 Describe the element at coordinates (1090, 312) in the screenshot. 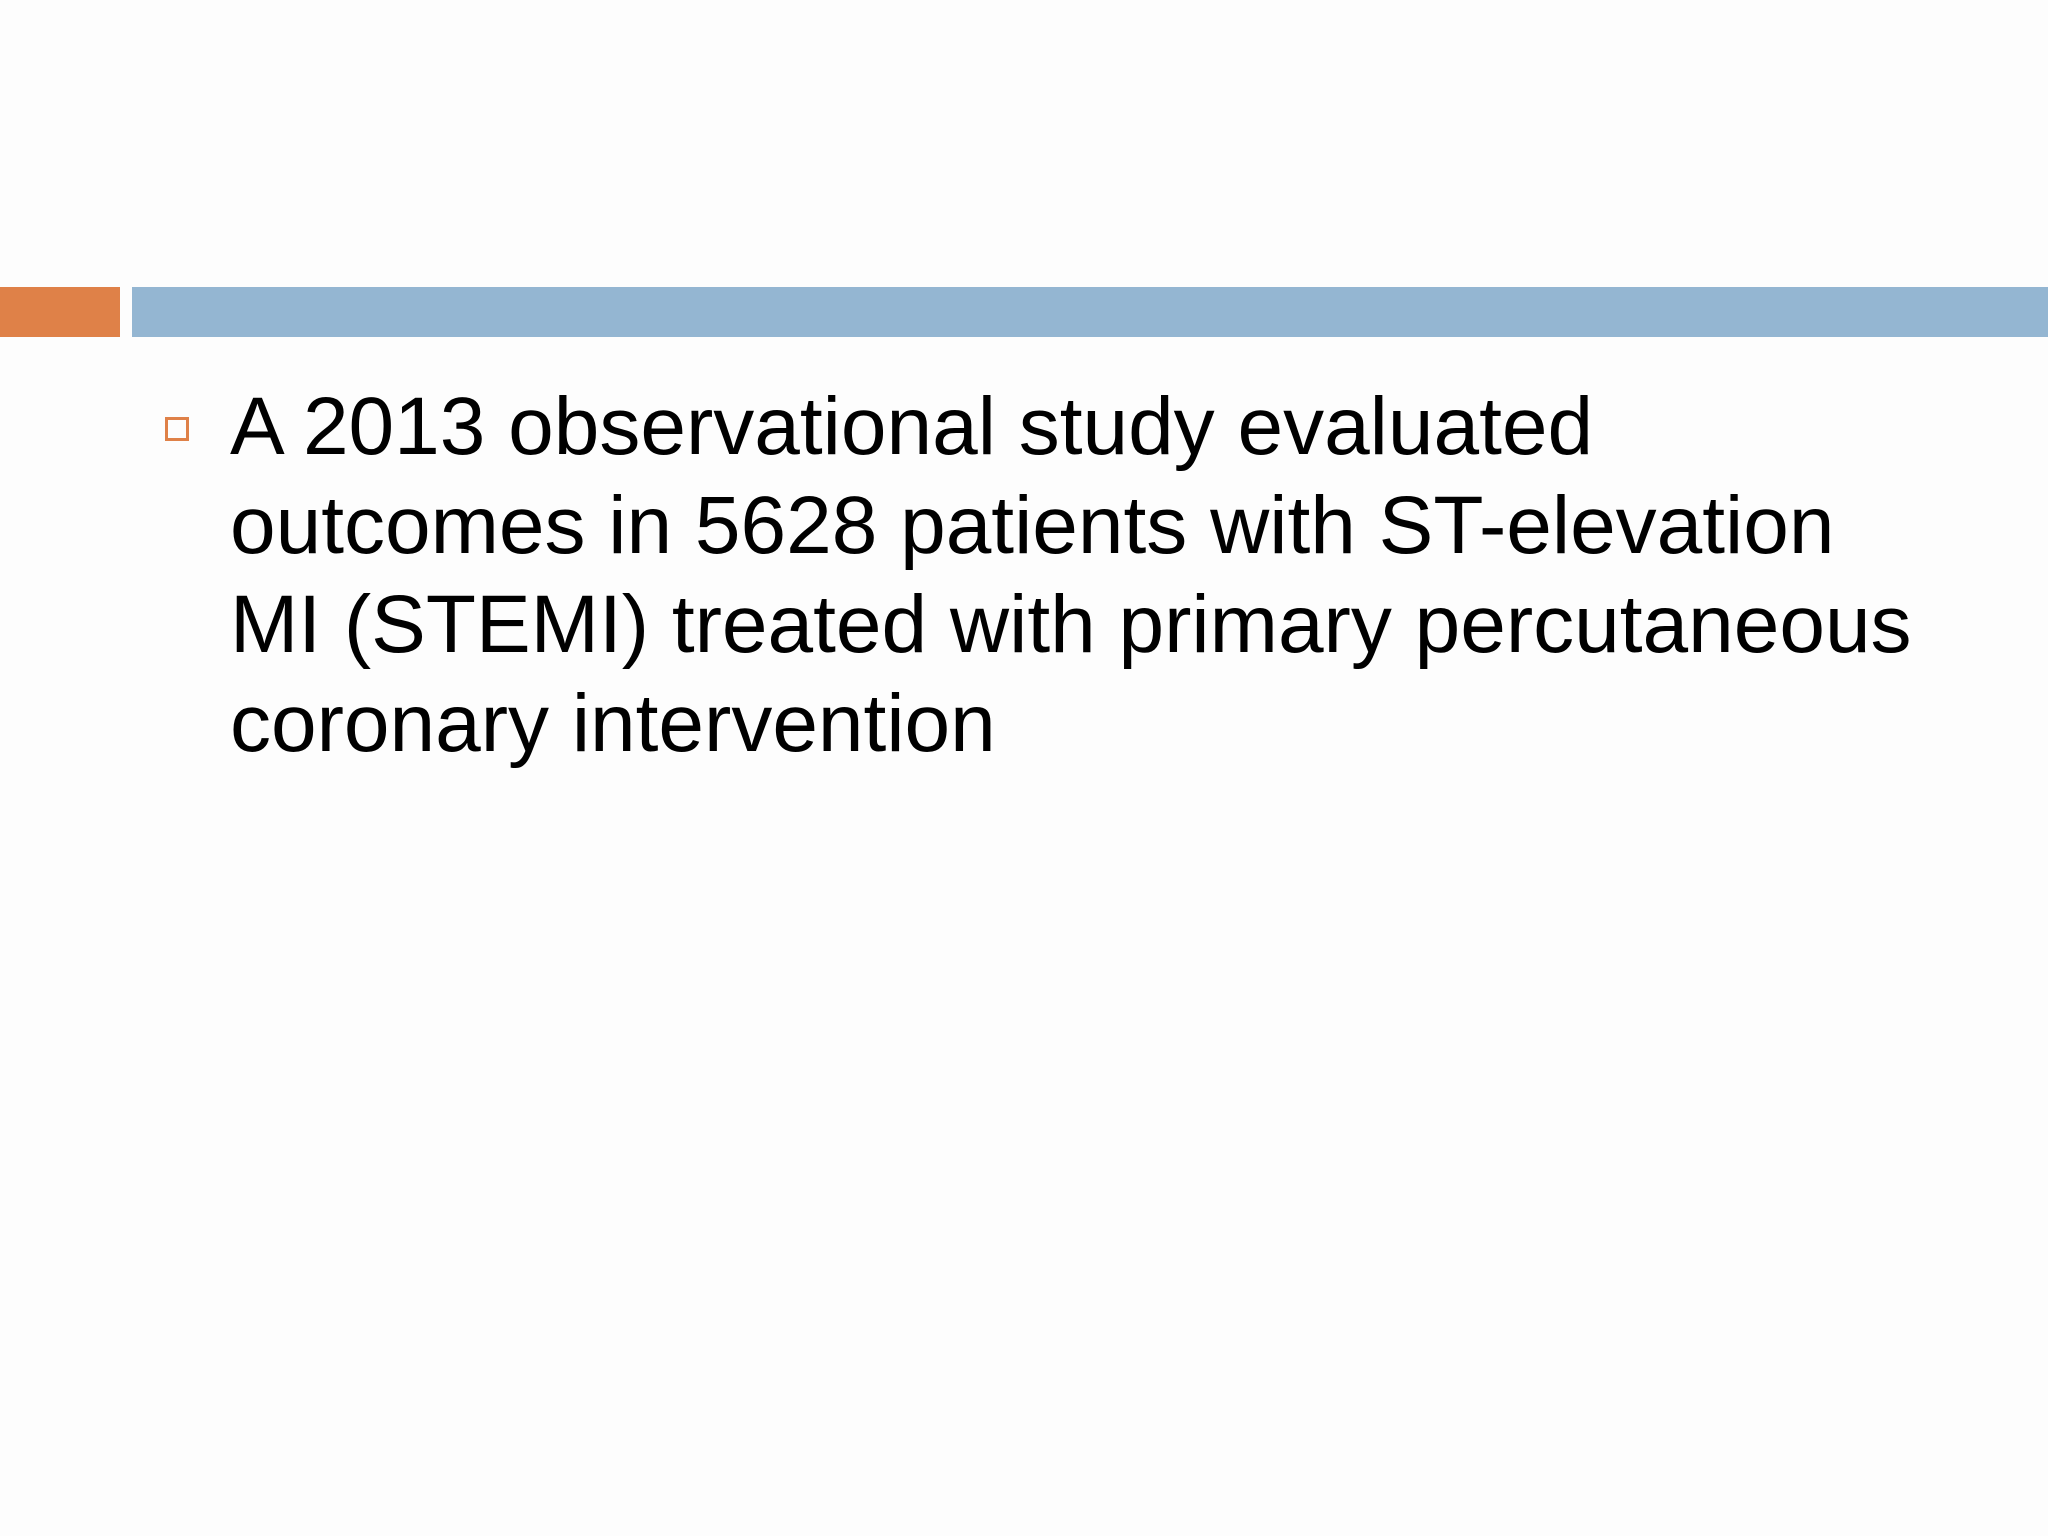

I see `header-bar` at that location.